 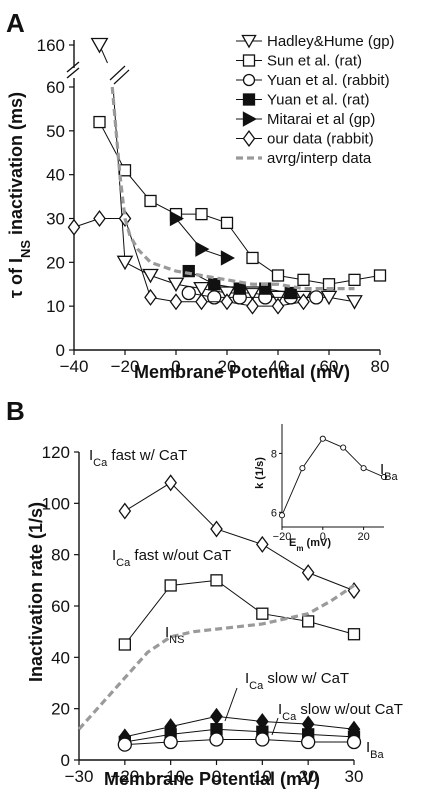 I want to click on inset-axes: −20 0 20 6 8, so click(x=327, y=483).